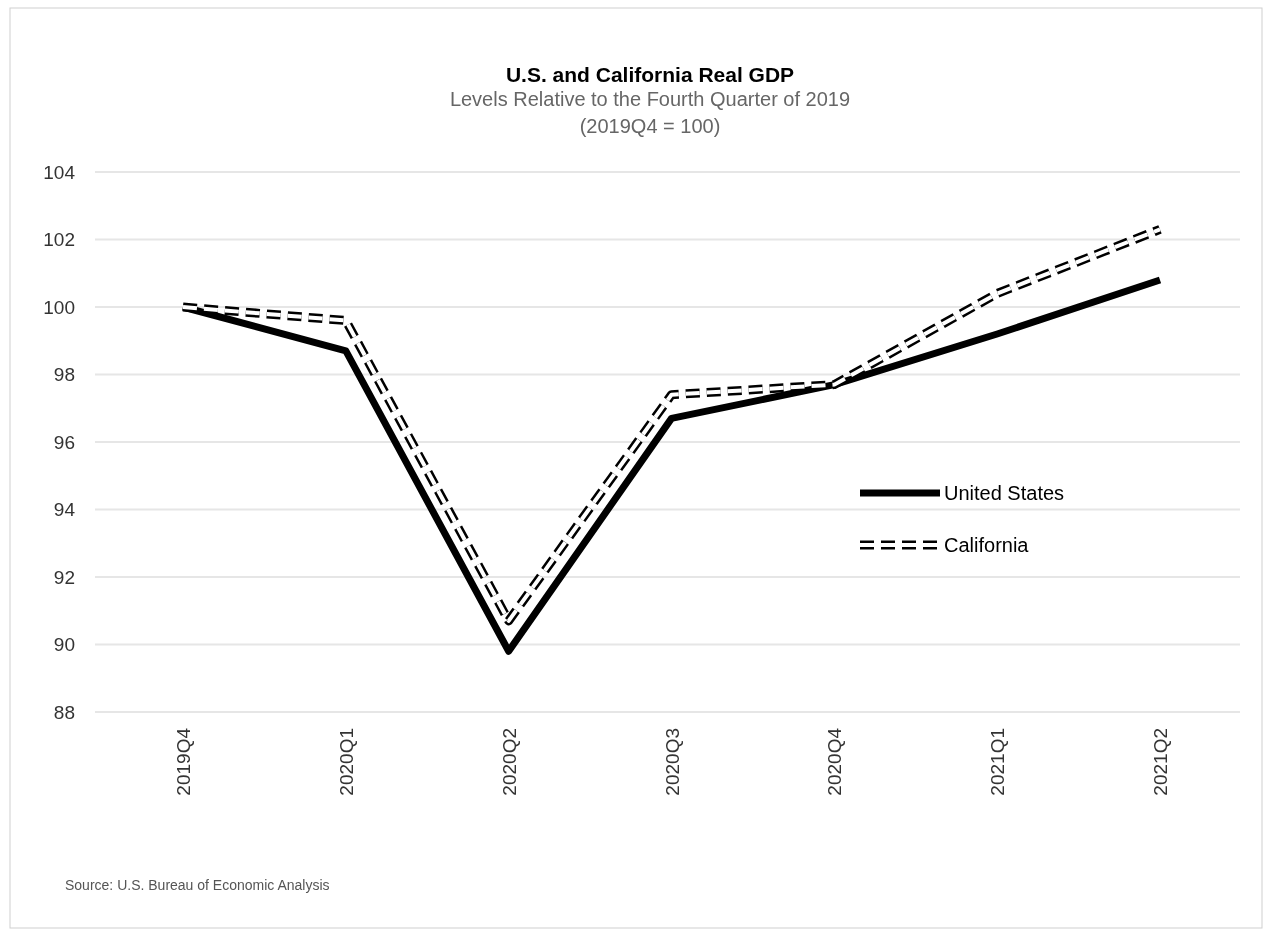 Image resolution: width=1270 pixels, height=932 pixels. What do you see at coordinates (509, 762) in the screenshot?
I see `x-tick-label: 2020Q2` at bounding box center [509, 762].